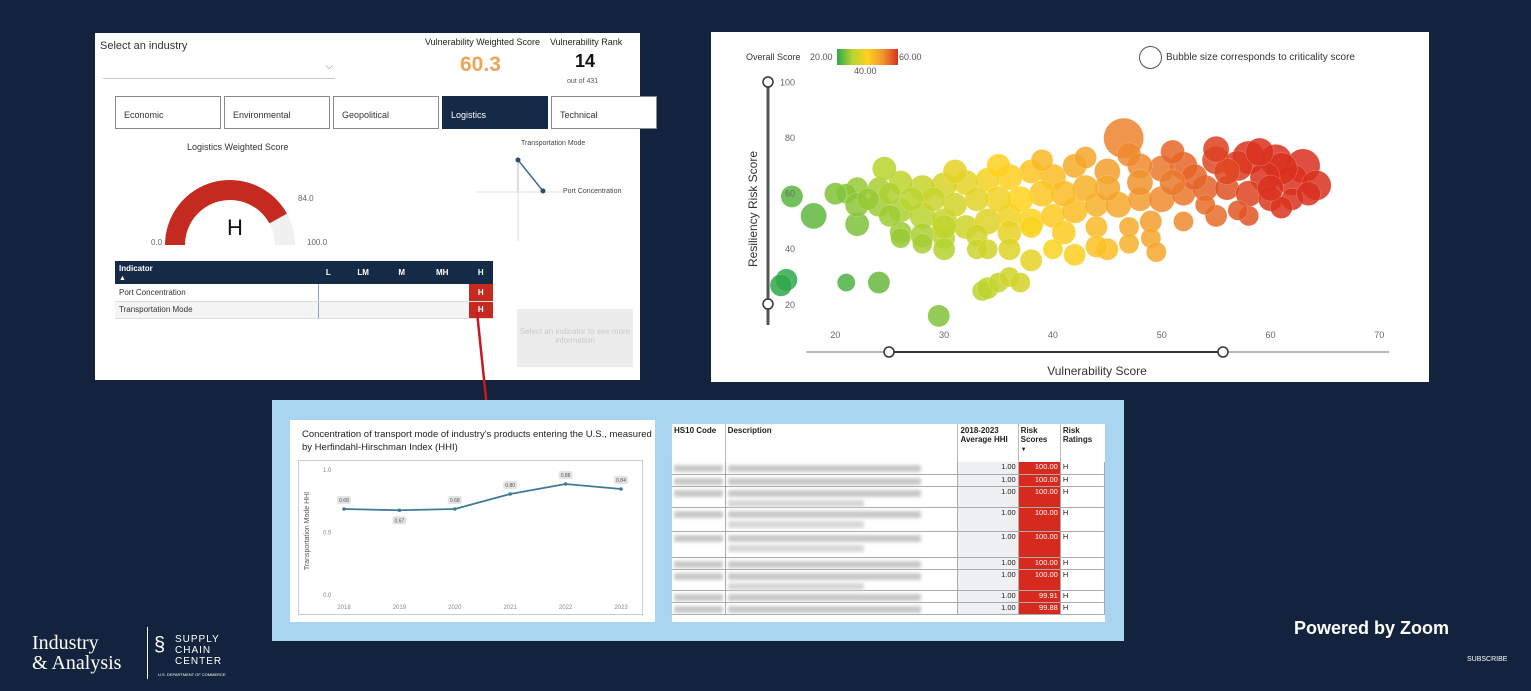 Image resolution: width=1531 pixels, height=691 pixels. What do you see at coordinates (1039, 443) in the screenshot?
I see `header-risk-scores: Risk Scores ▼` at bounding box center [1039, 443].